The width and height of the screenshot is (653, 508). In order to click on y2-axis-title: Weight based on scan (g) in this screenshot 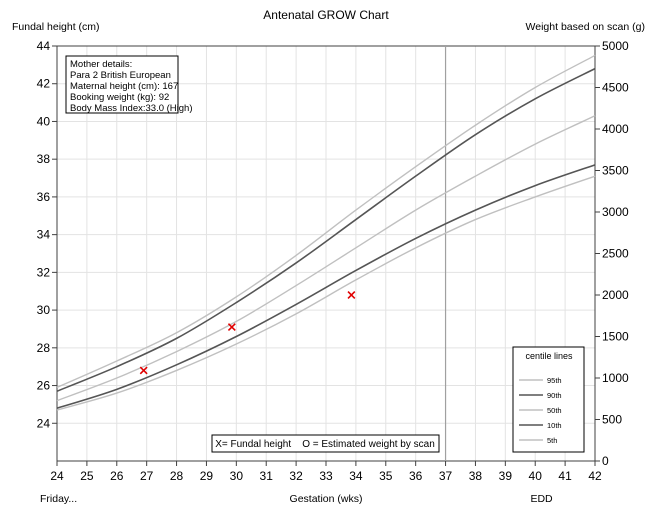, I will do `click(585, 27)`.